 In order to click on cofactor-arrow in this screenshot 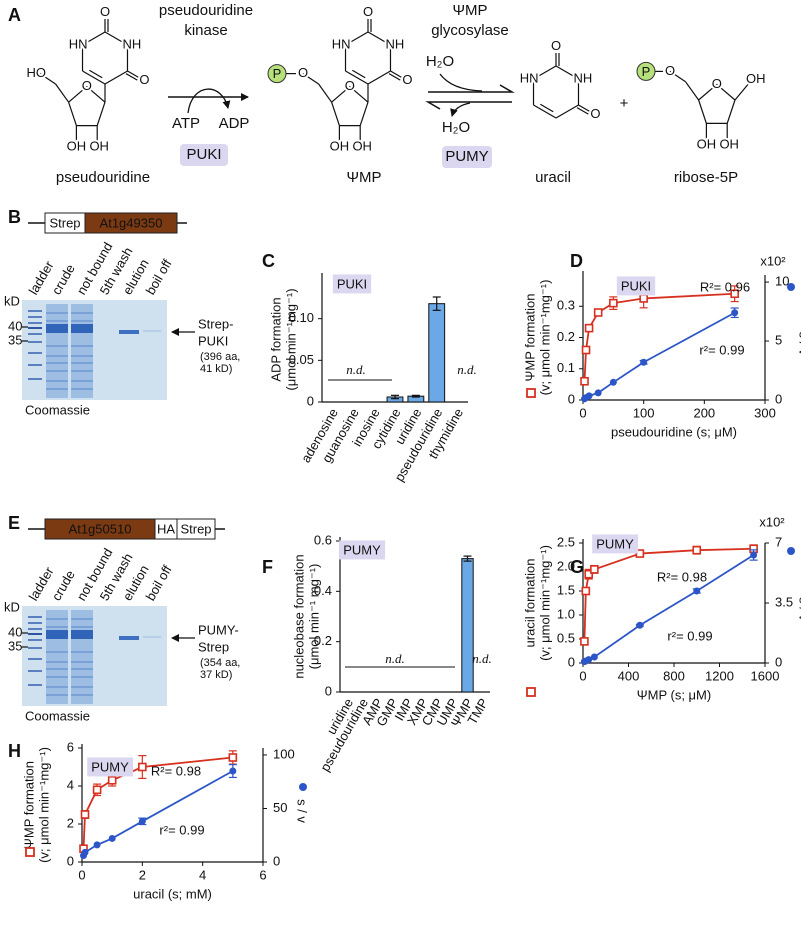, I will do `click(209, 101)`.